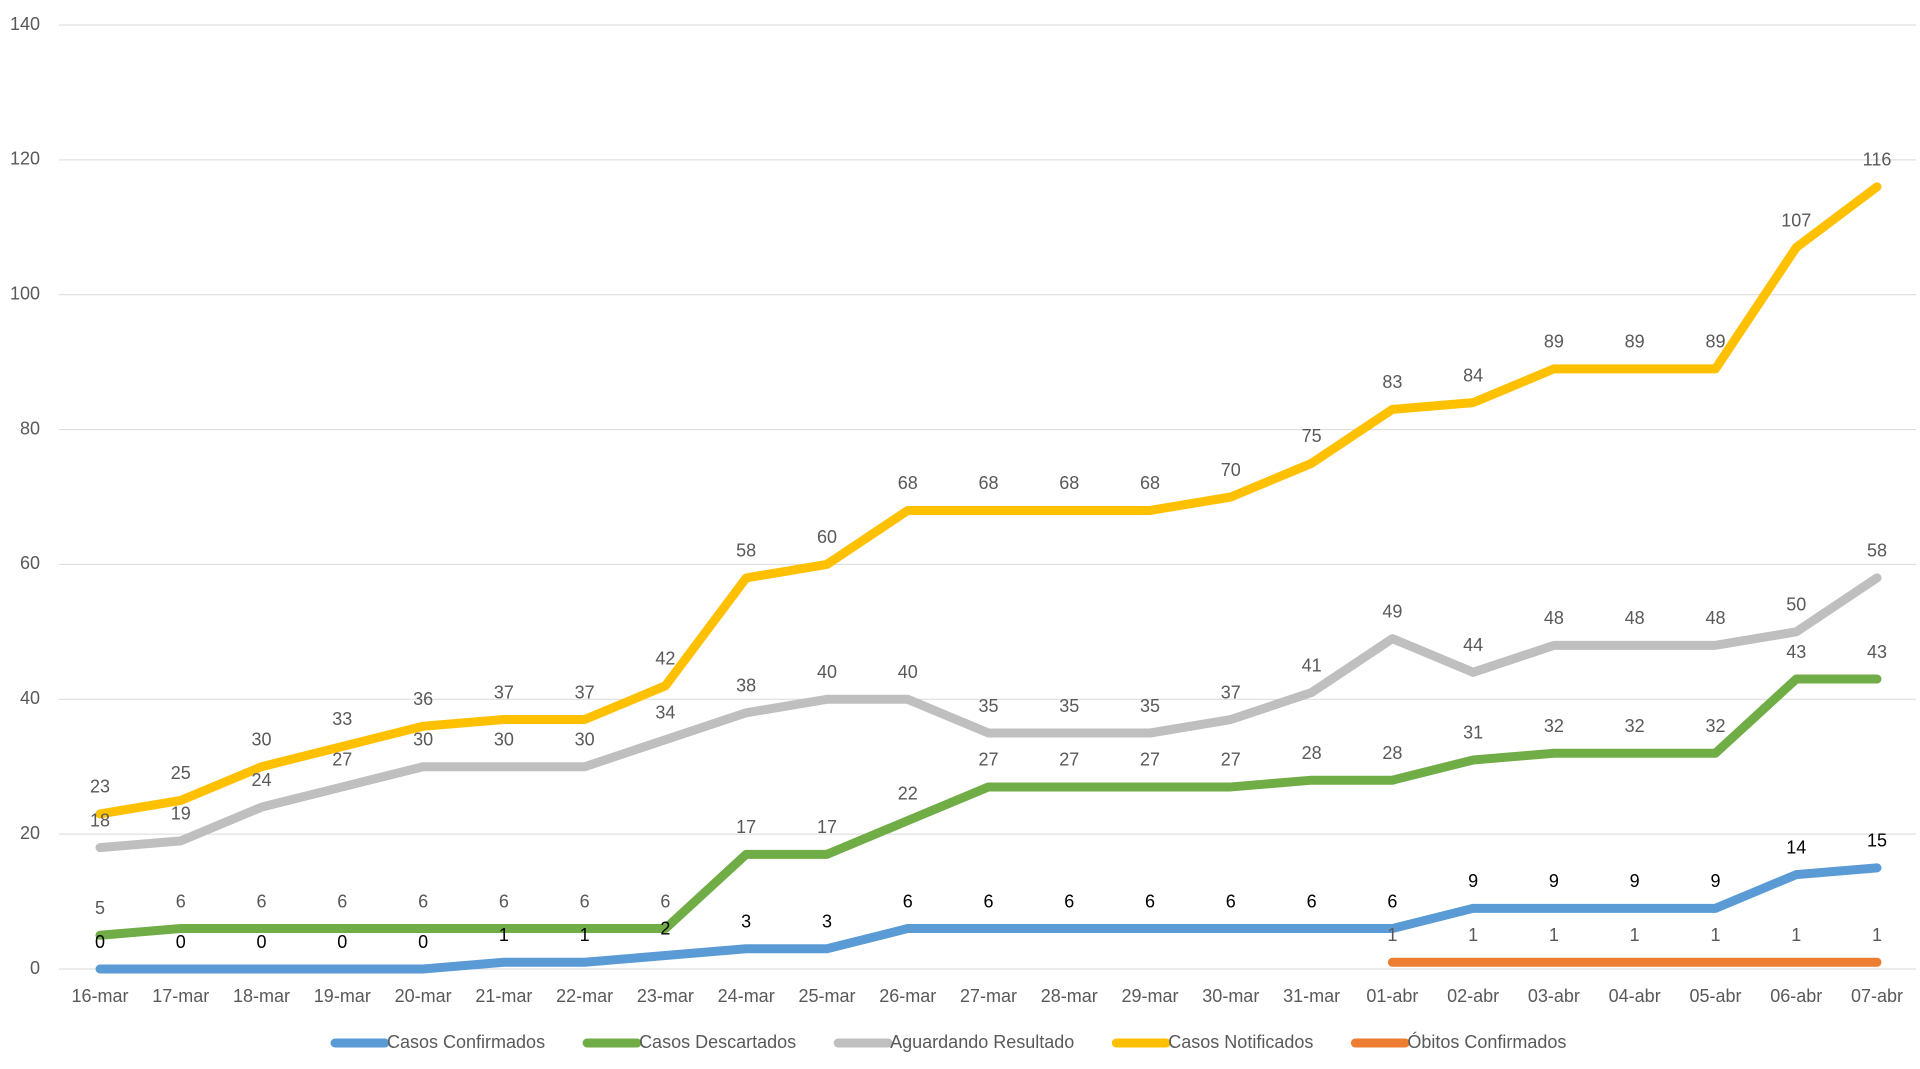 Image resolution: width=1920 pixels, height=1069 pixels. I want to click on x-tick-label: 17-mar, so click(180, 996).